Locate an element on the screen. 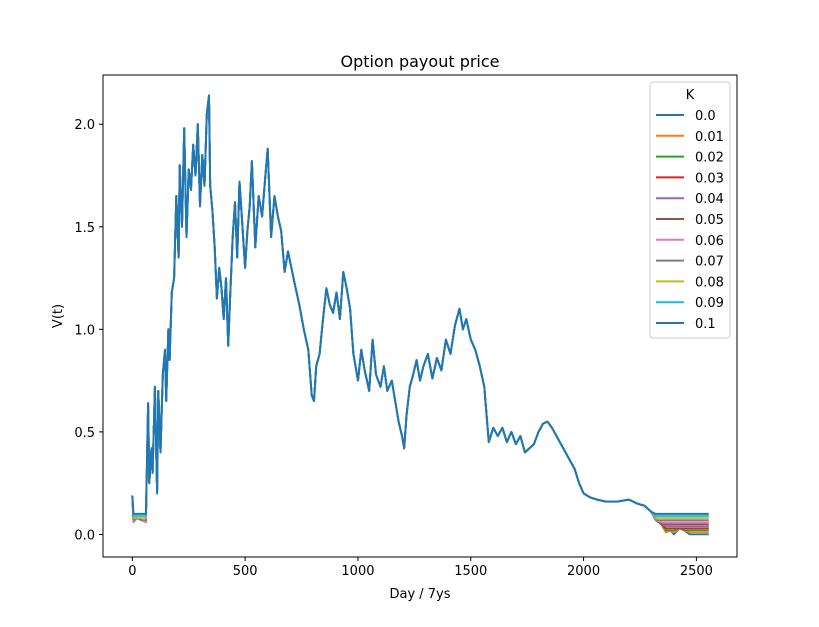 This screenshot has height=627, width=819. legend-label: 0.01 is located at coordinates (709, 137).